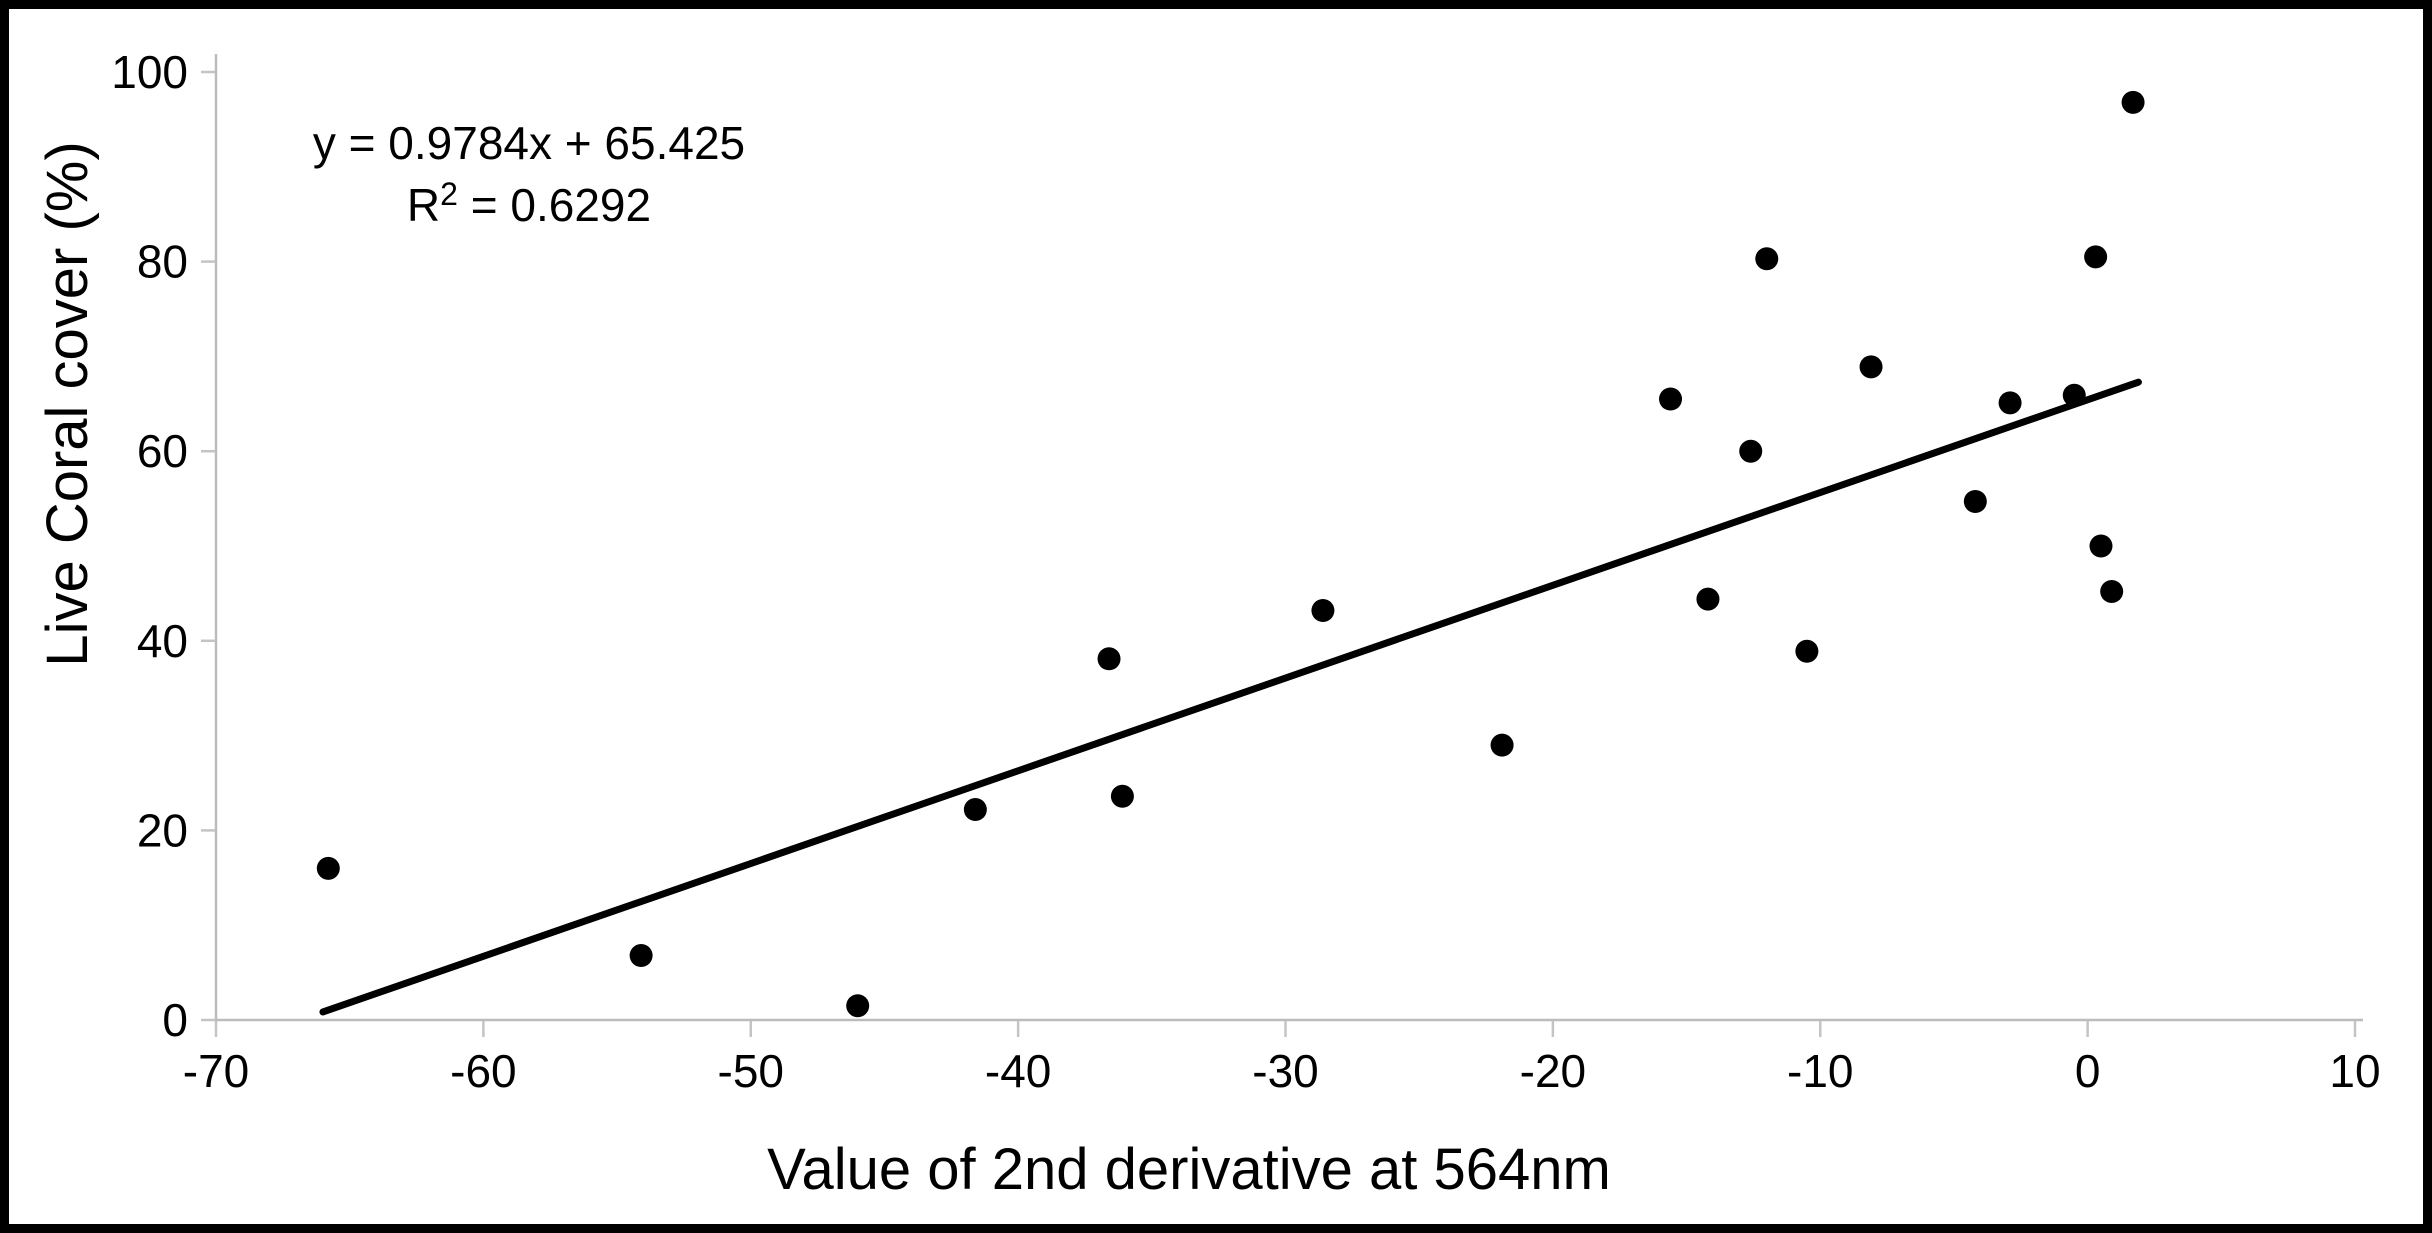 This screenshot has width=2432, height=1233. What do you see at coordinates (162, 830) in the screenshot?
I see `svg-text: 20` at bounding box center [162, 830].